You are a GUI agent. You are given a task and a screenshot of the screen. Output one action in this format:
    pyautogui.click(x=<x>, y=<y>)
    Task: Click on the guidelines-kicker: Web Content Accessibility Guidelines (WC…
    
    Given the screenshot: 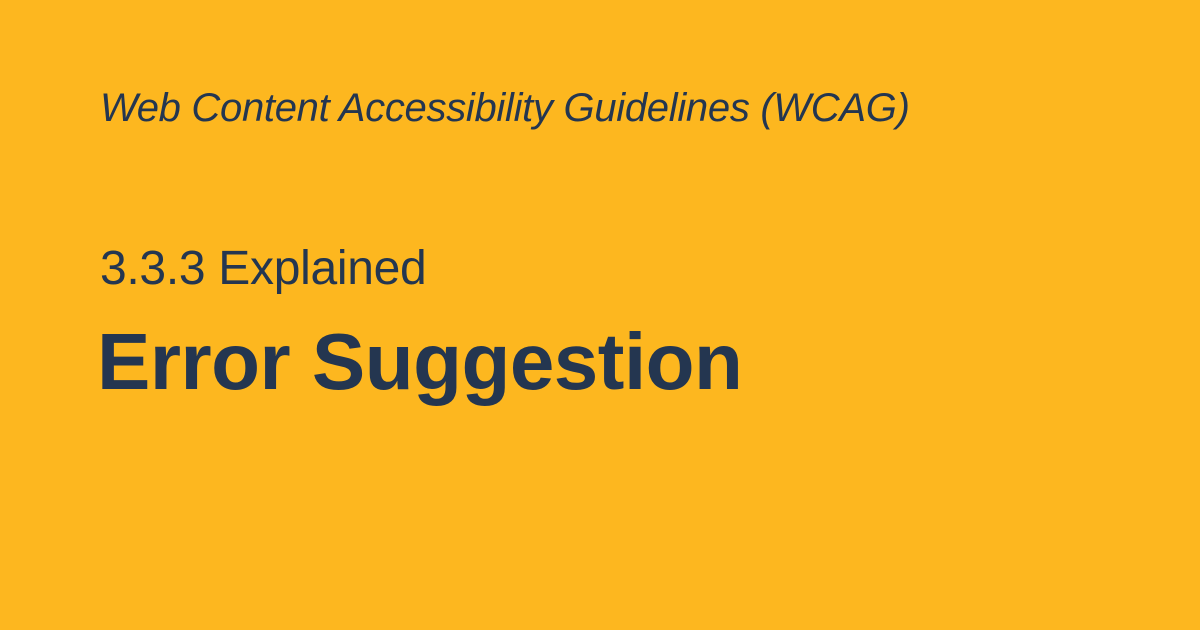 What is the action you would take?
    pyautogui.click(x=505, y=108)
    